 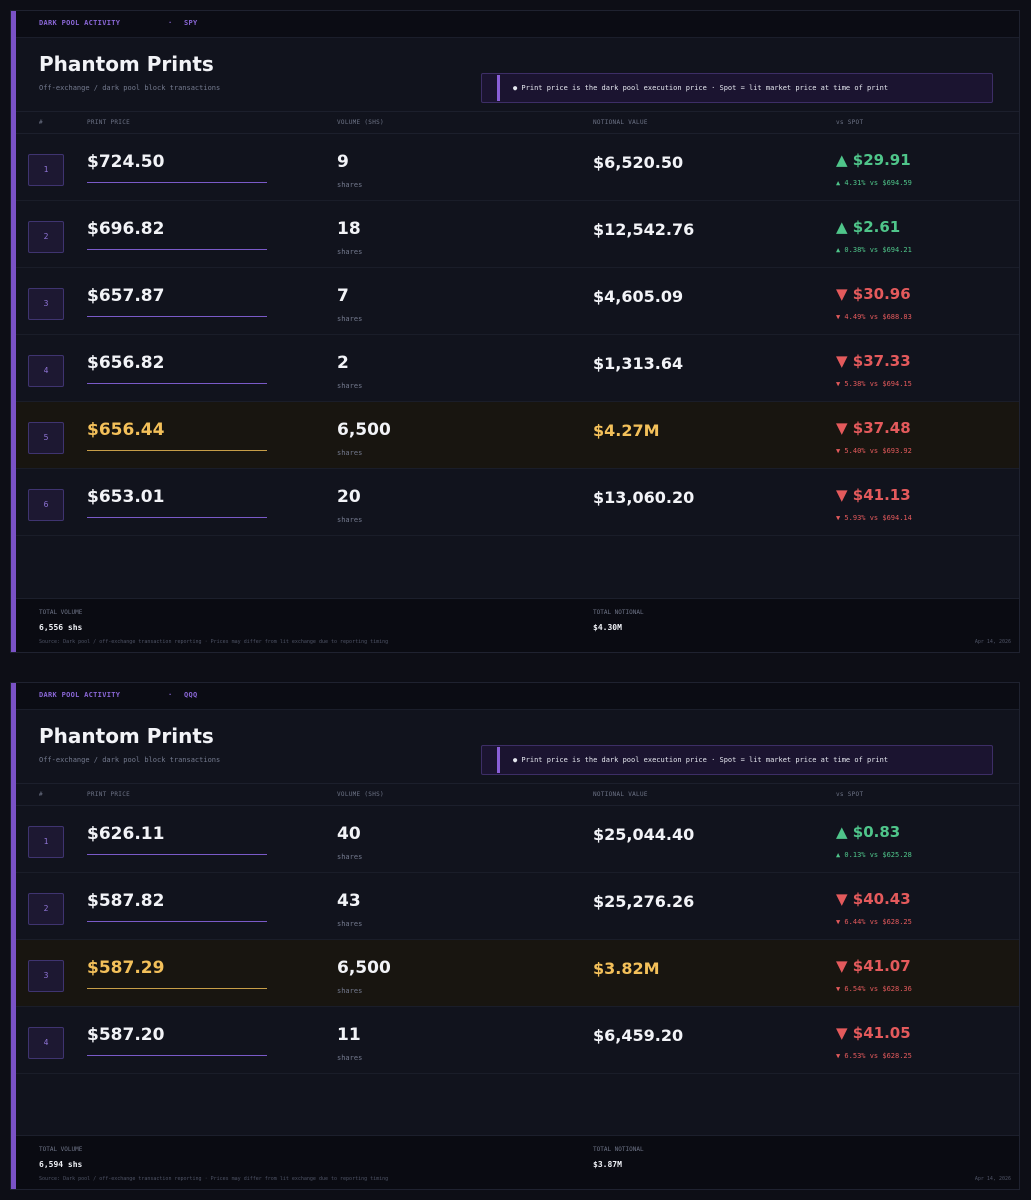 I want to click on notional-value: $6,520.50, so click(x=638, y=162).